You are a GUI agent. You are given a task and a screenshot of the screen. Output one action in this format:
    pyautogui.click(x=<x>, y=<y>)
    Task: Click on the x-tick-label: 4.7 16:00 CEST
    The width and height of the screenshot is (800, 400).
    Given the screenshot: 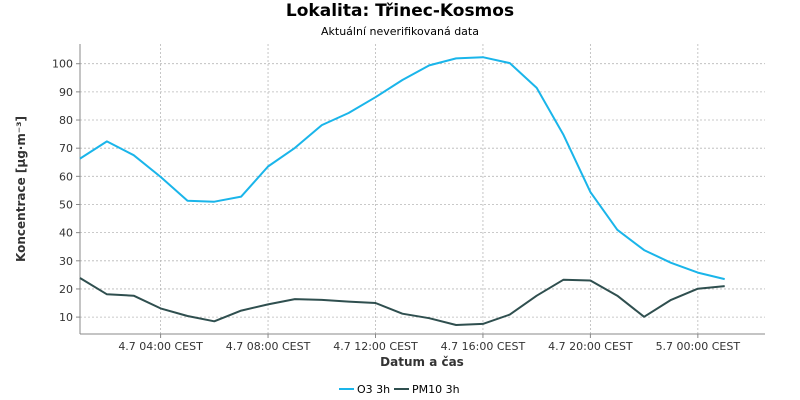 What is the action you would take?
    pyautogui.click(x=483, y=346)
    